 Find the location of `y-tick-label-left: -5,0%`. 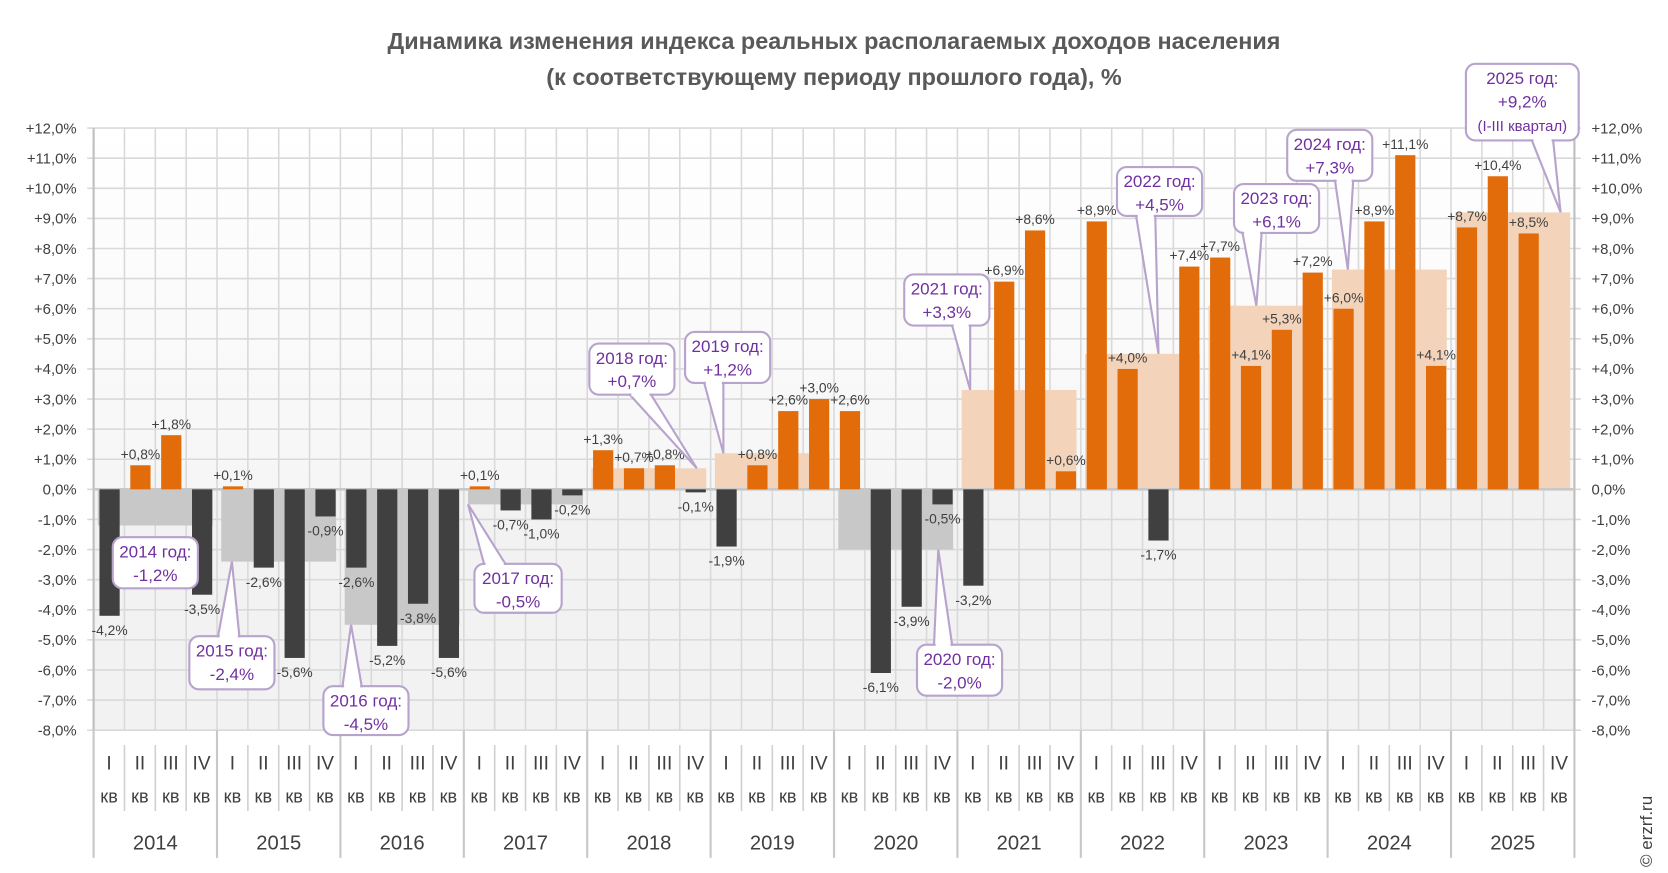

y-tick-label-left: -5,0% is located at coordinates (57, 641).